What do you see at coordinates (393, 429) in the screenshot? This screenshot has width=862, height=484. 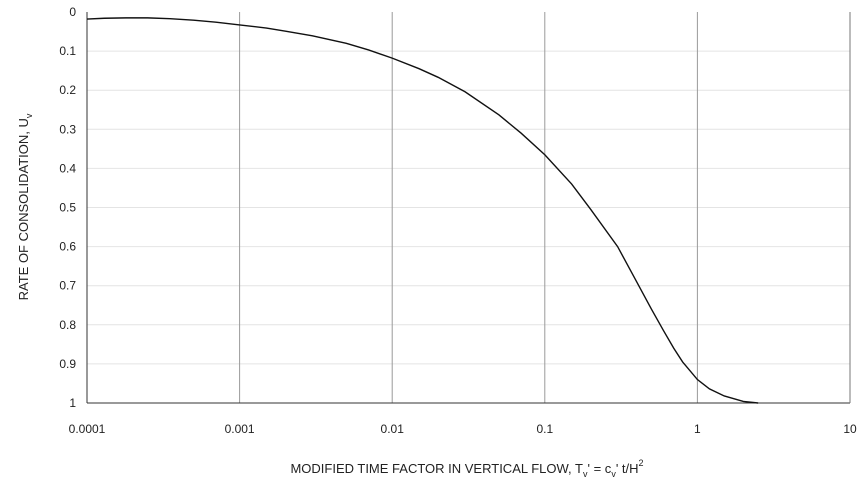 I see `x-tick-label: 0.01` at bounding box center [393, 429].